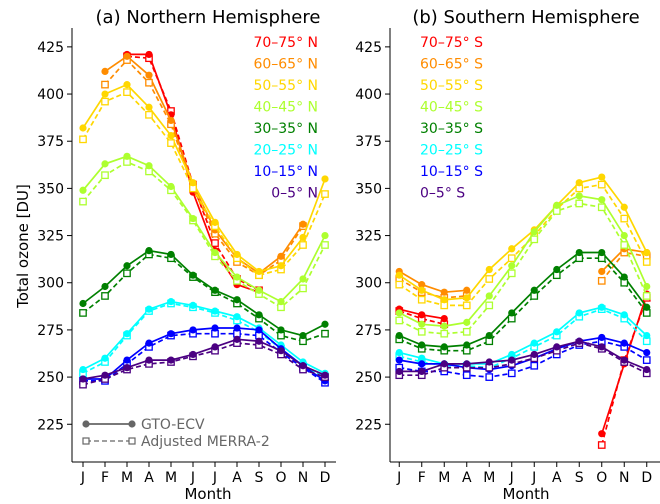  Describe the element at coordinates (368, 378) in the screenshot. I see `y-tick-label: 250` at that location.